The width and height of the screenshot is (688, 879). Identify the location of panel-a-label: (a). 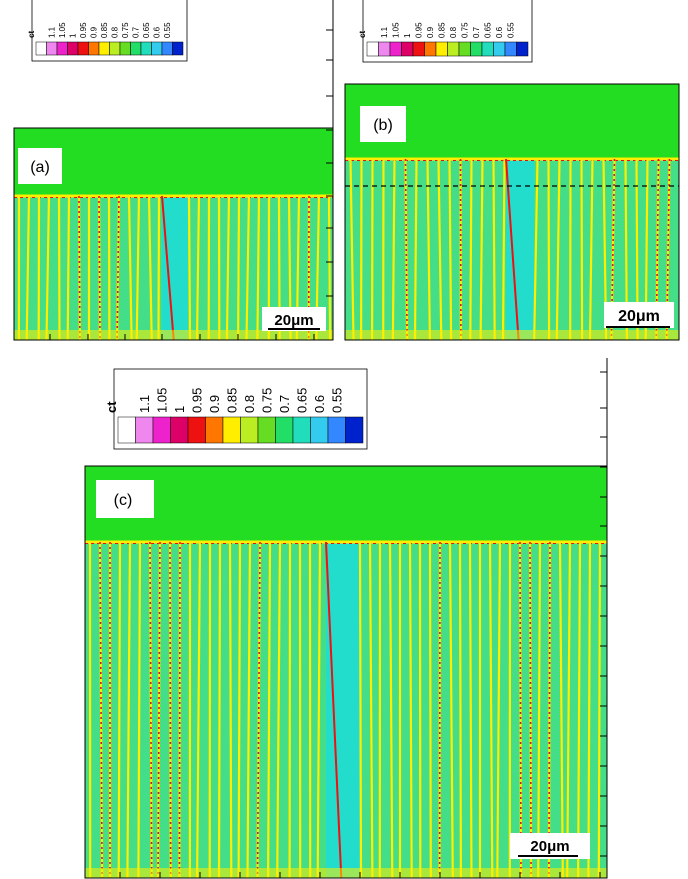
(40, 167).